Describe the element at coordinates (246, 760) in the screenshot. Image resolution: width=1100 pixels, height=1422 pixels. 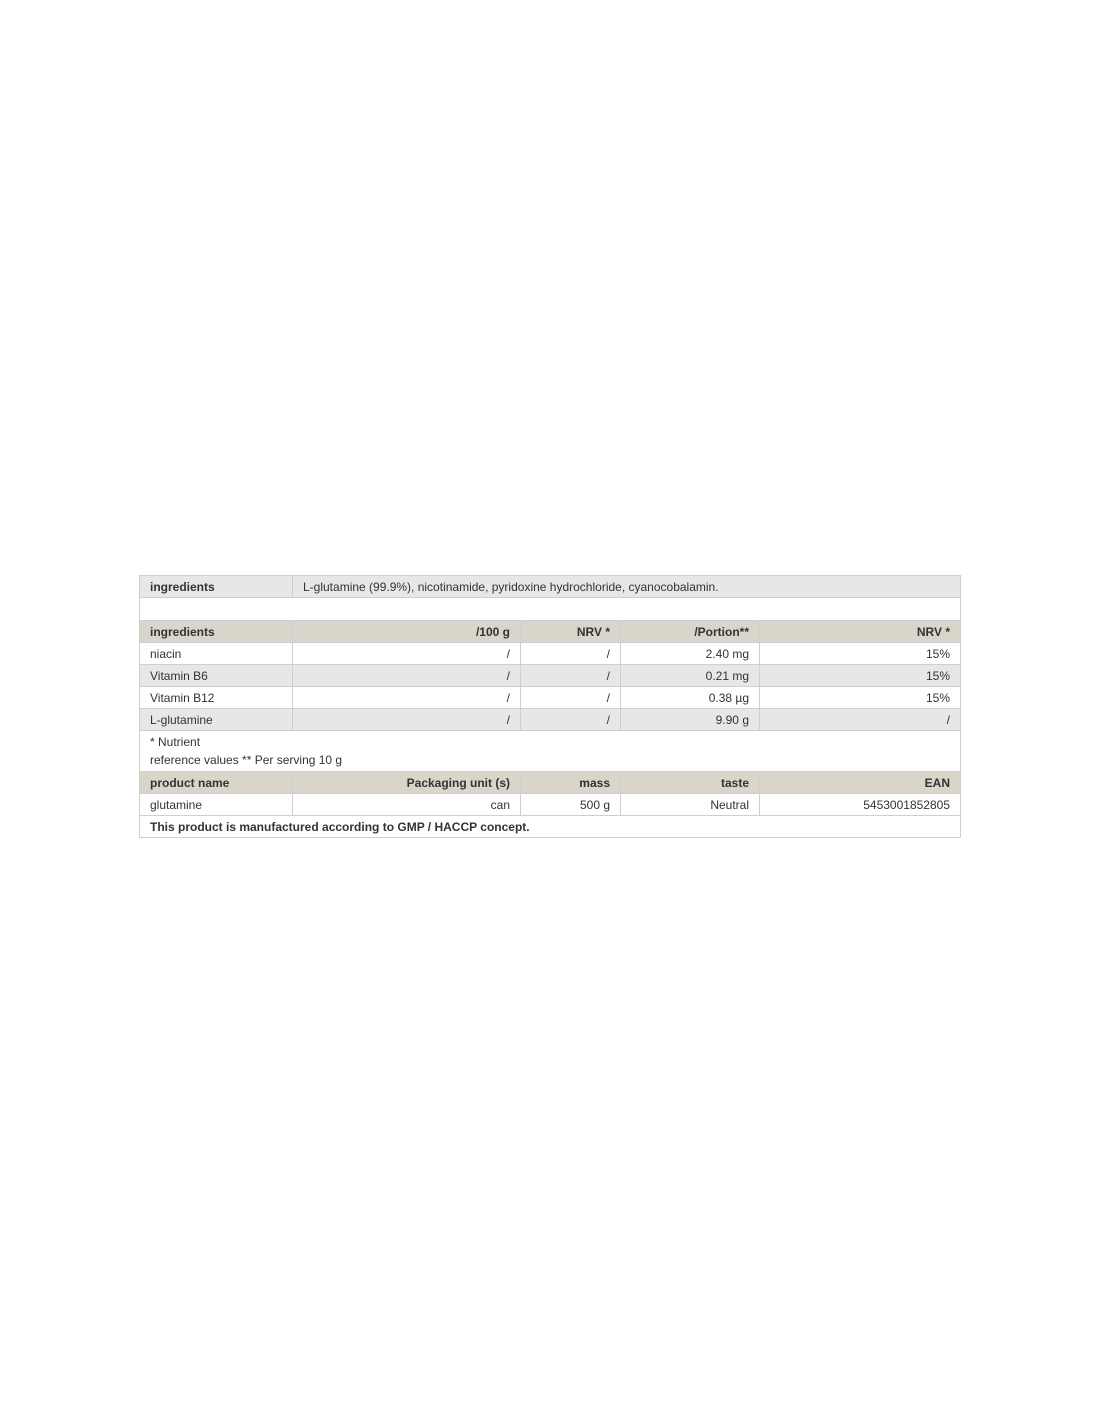
I see `footnote-line: reference values ** Per serving 10 g` at that location.